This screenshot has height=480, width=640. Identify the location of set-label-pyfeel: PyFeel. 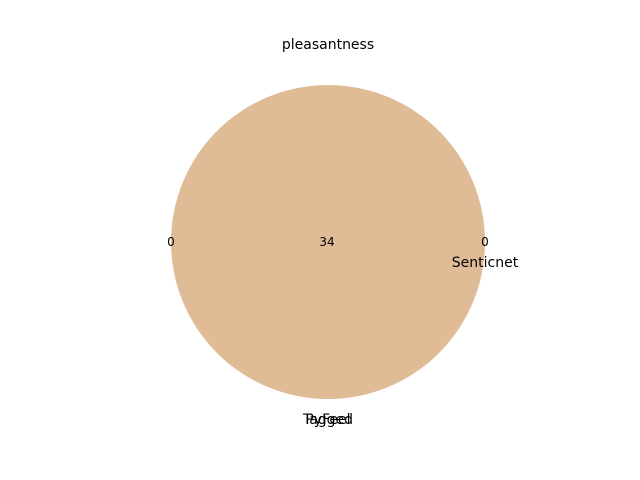
(327, 420).